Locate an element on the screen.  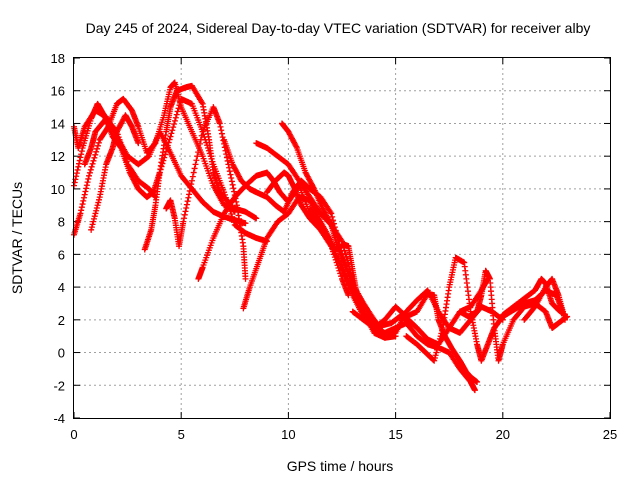
y-tick-label: 10 is located at coordinates (58, 189).